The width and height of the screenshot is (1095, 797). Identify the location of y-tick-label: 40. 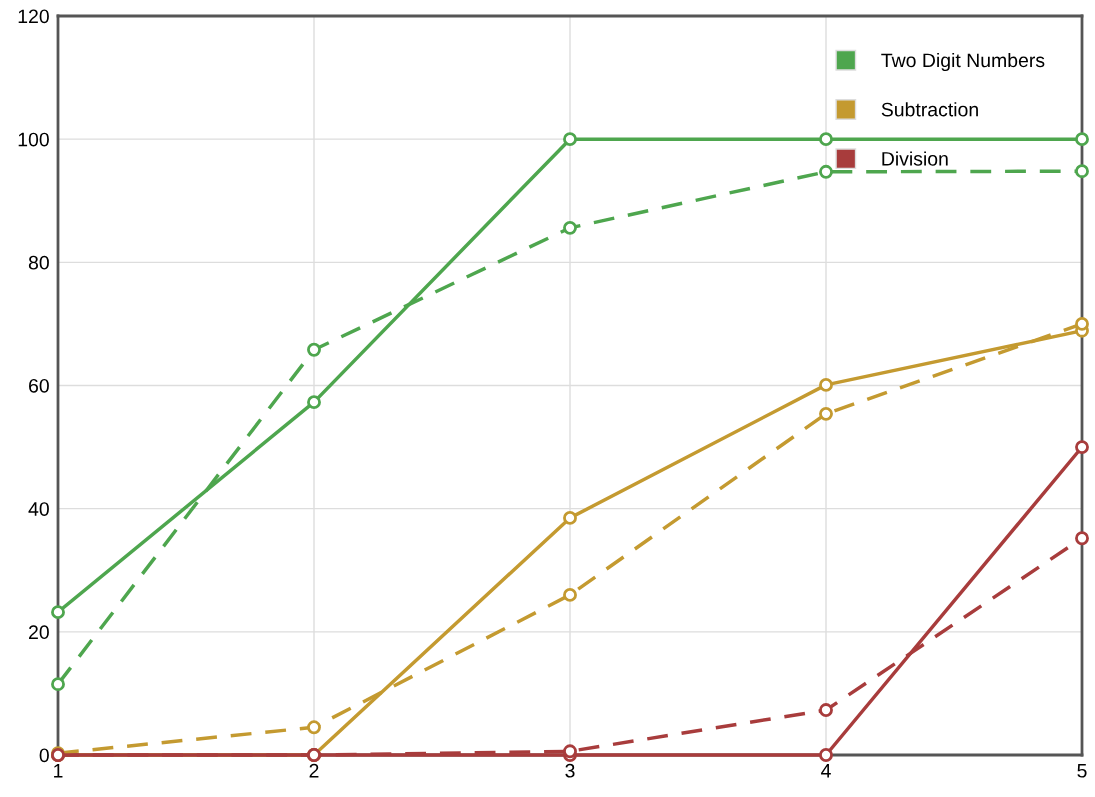
(38, 509).